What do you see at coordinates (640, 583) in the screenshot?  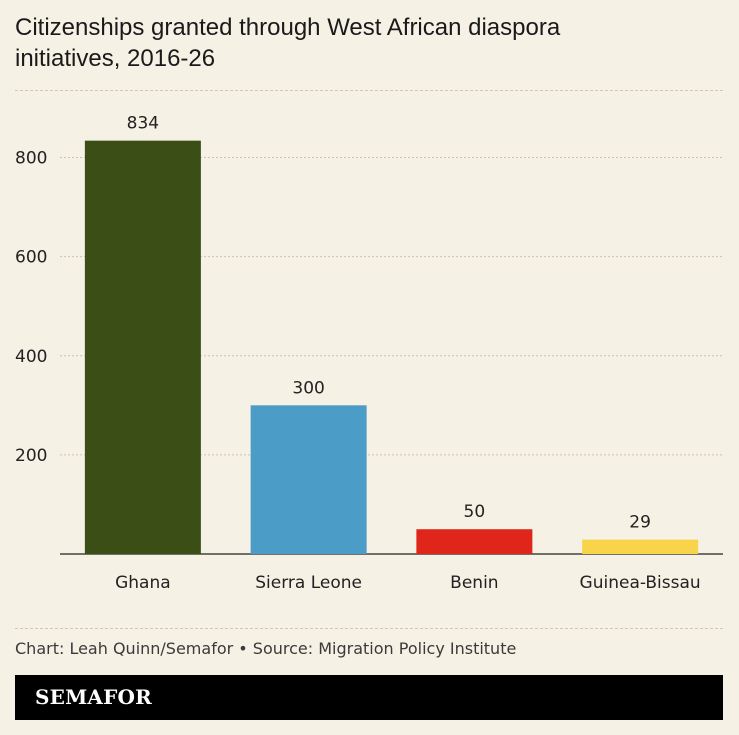 I see `x-tick-label: Guinea-Bissau` at bounding box center [640, 583].